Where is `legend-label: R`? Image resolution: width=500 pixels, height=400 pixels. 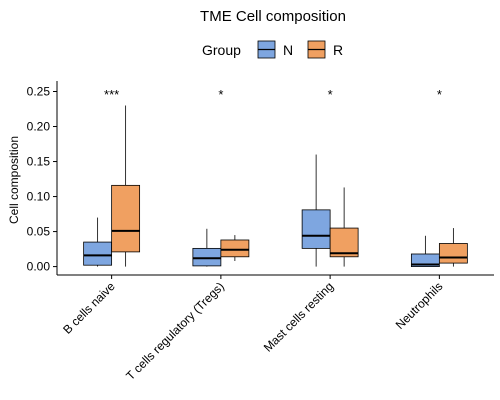
legend-label: R is located at coordinates (338, 50).